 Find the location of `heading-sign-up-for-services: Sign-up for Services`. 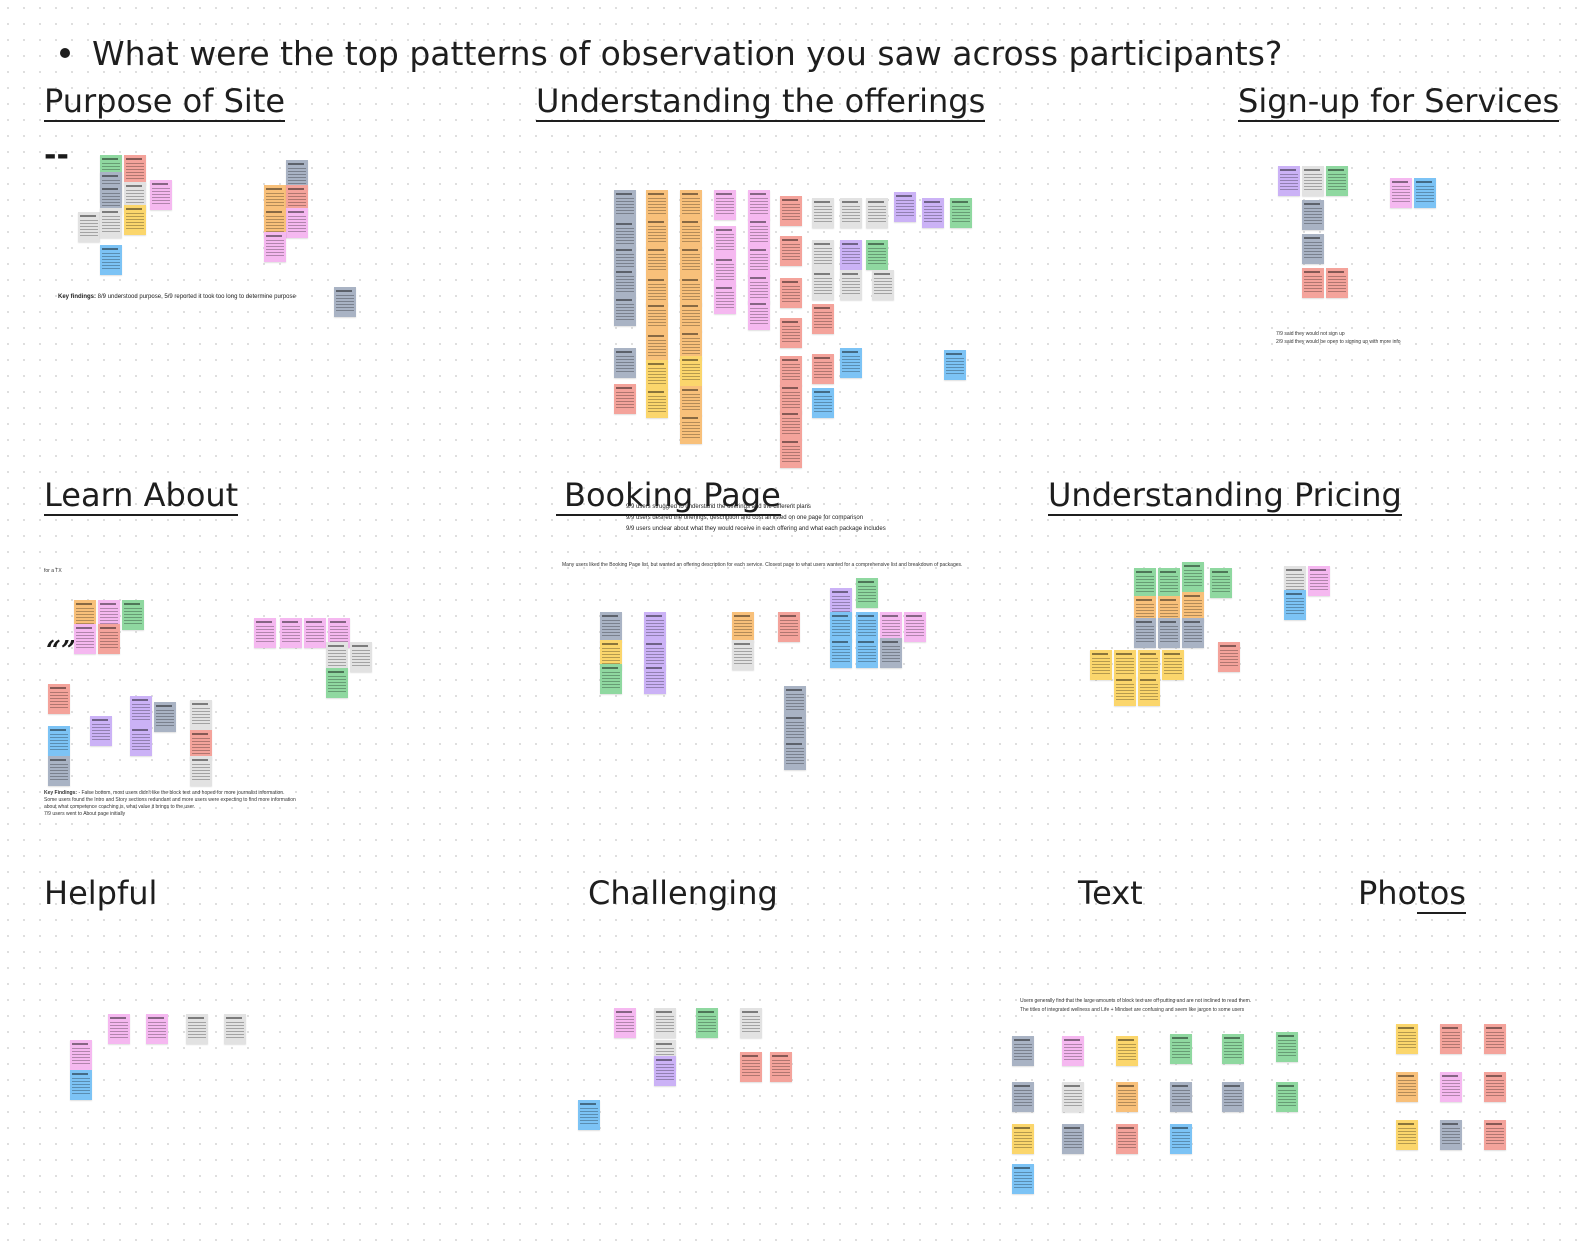

heading-sign-up-for-services: Sign-up for Services is located at coordinates (1399, 103).